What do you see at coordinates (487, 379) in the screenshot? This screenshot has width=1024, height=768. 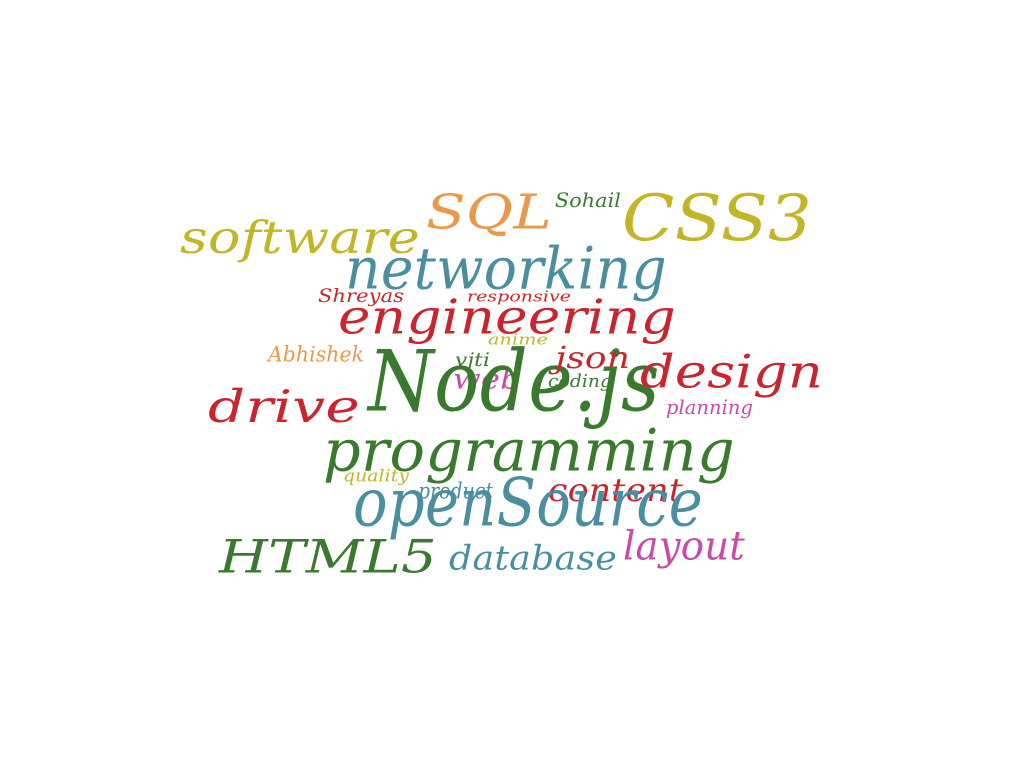 I see `word-web: web` at bounding box center [487, 379].